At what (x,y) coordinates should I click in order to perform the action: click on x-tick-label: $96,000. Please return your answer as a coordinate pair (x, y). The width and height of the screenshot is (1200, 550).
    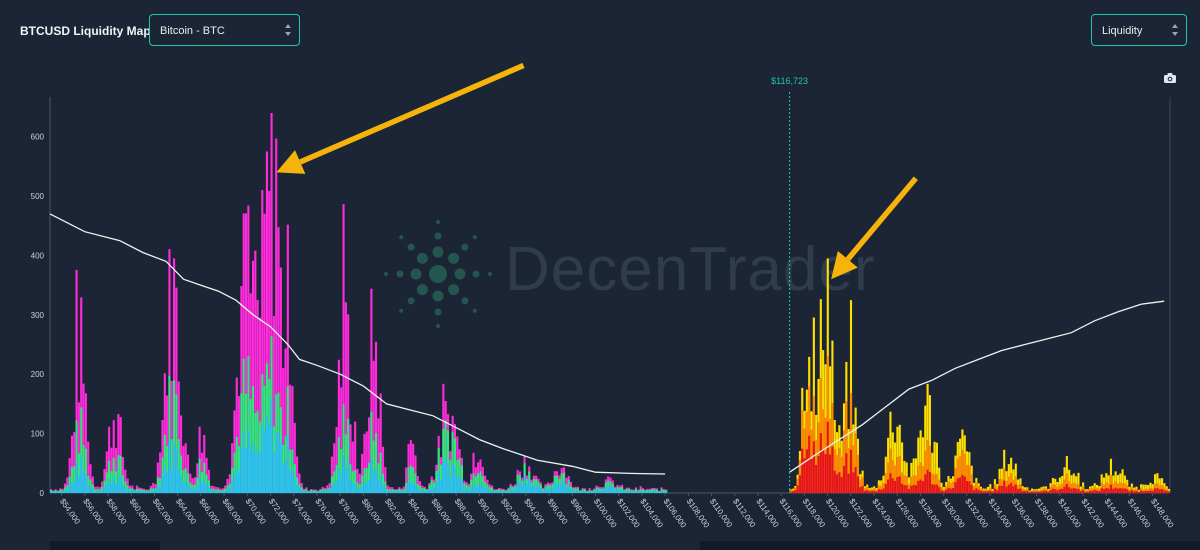
    Looking at the image, I should click on (557, 511).